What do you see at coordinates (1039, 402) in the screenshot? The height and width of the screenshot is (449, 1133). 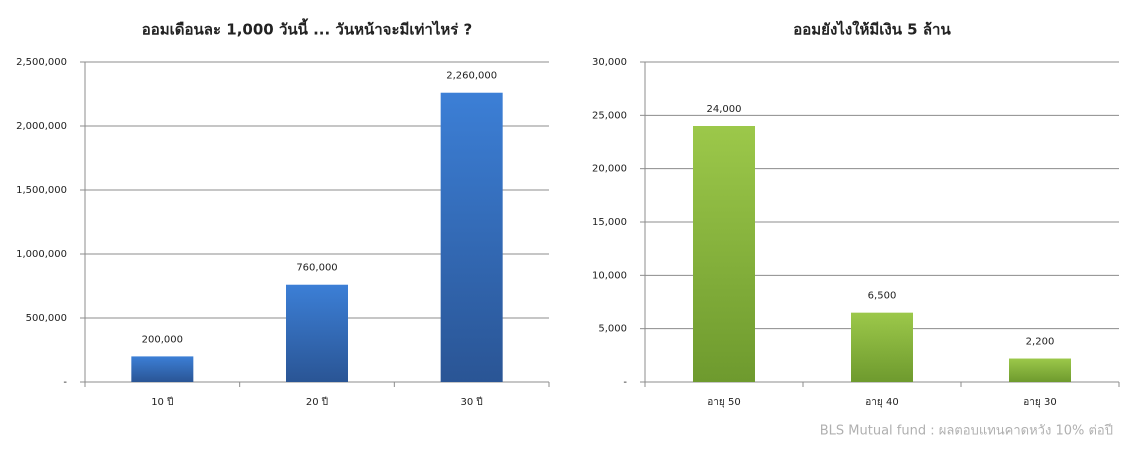 I see `x-tick-label: อายุ 30` at bounding box center [1039, 402].